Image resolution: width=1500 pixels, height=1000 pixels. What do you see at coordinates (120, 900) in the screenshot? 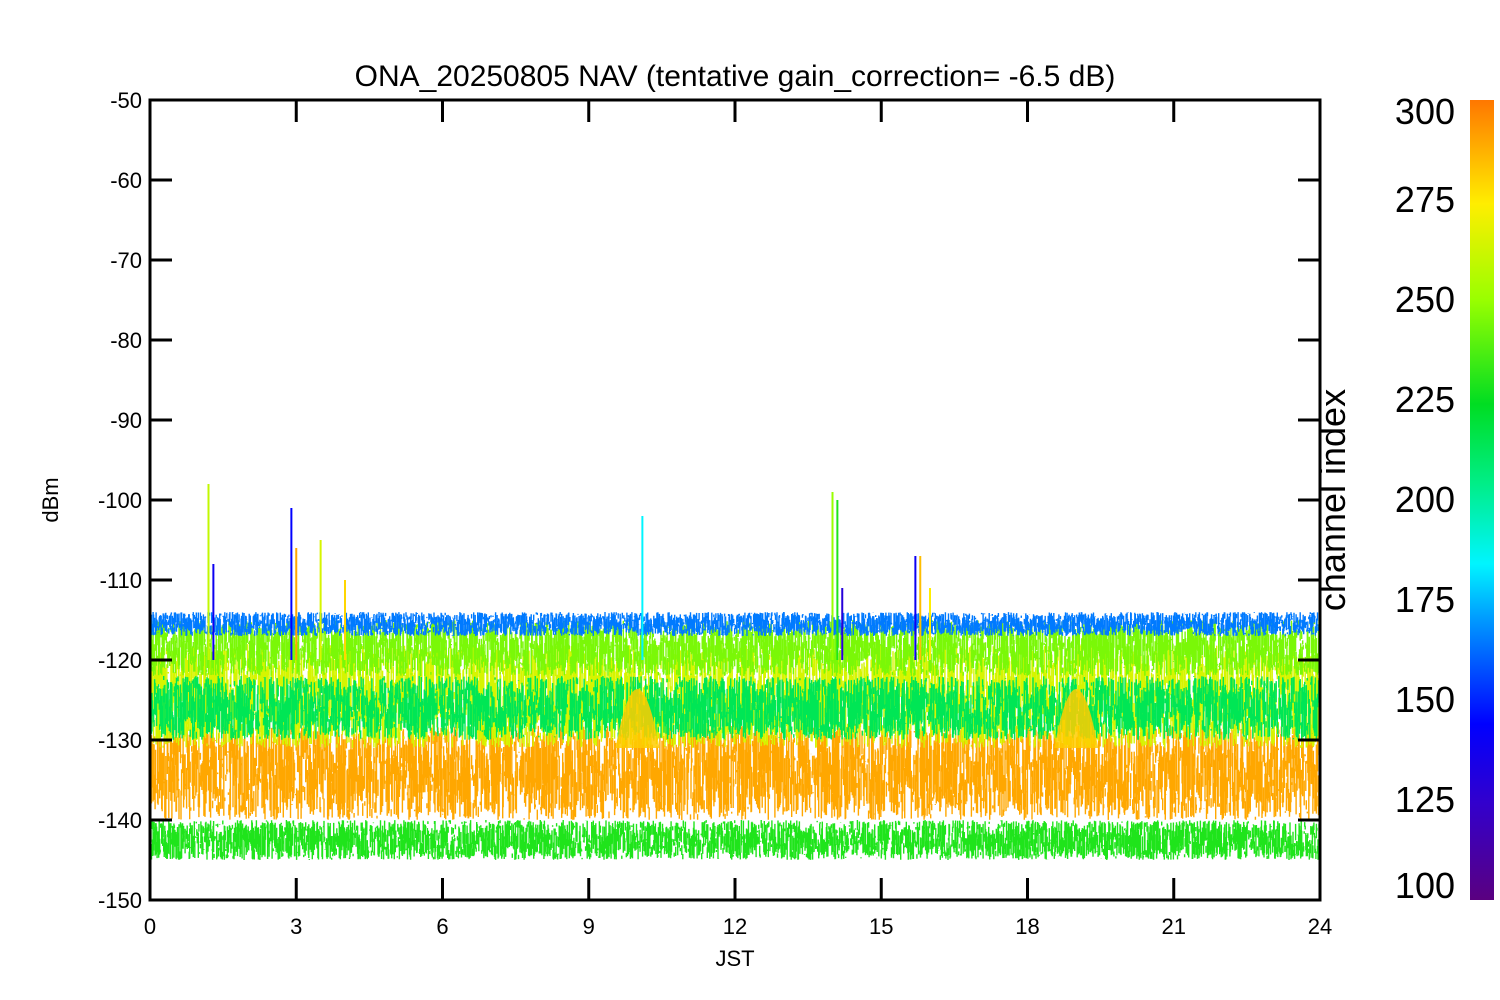
I see `y-tick-label: -150` at bounding box center [120, 900].